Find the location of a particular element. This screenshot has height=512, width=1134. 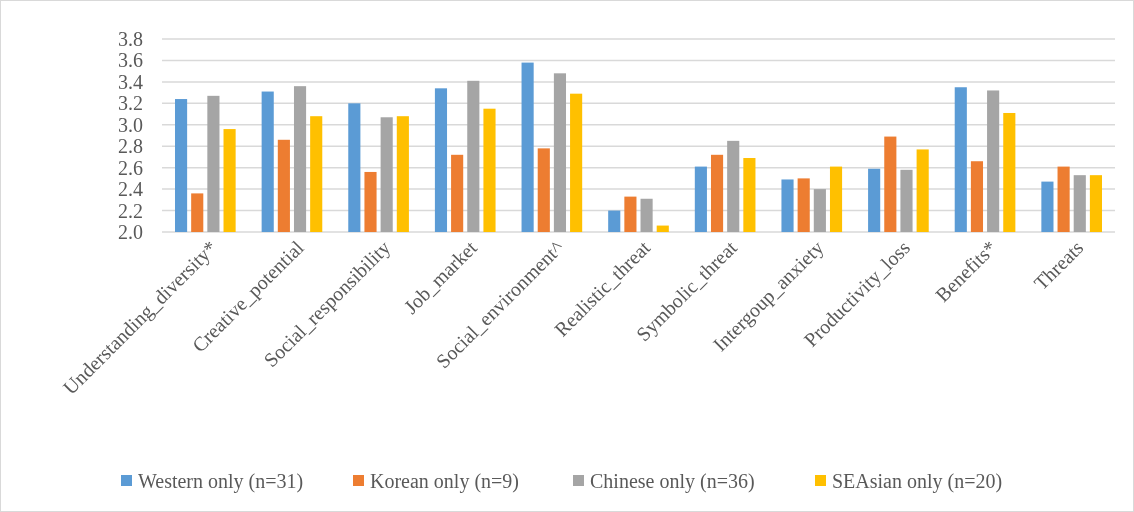

legend-label: SEAsian only (n=20) is located at coordinates (917, 481).